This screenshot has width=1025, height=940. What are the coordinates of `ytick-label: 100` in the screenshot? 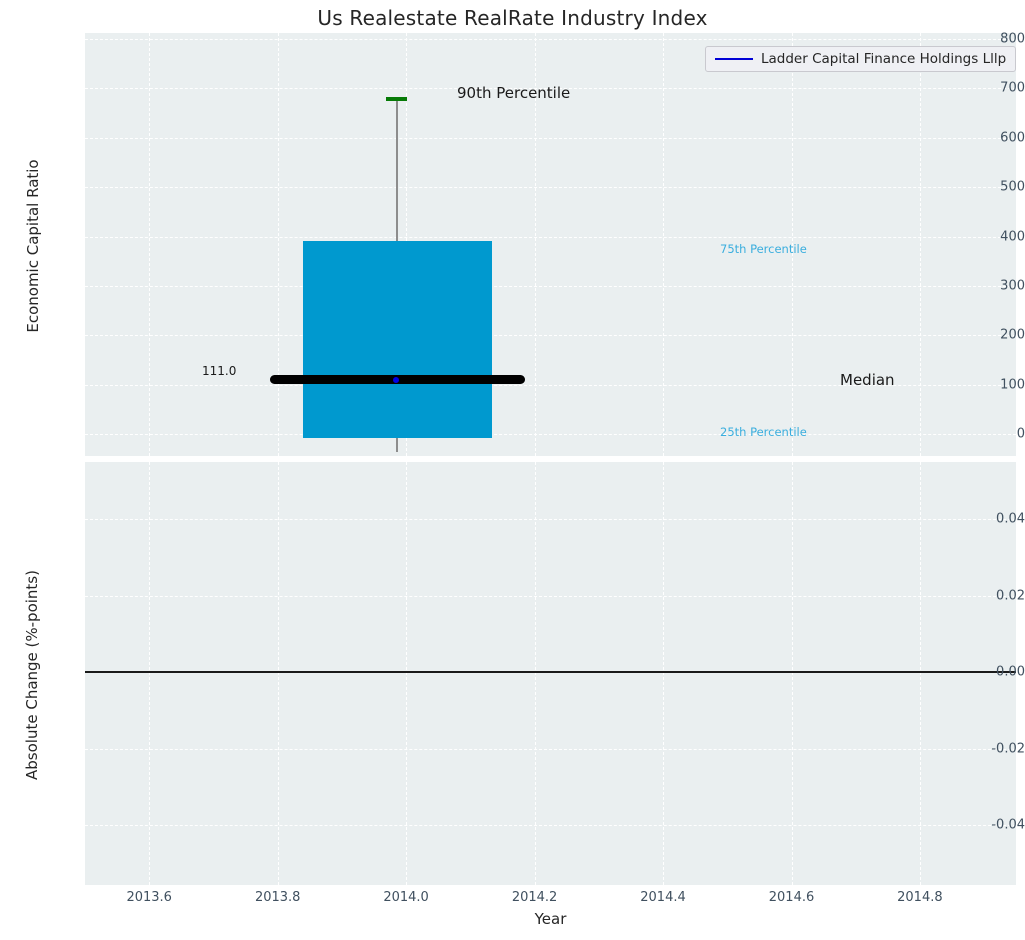 It's located at (1012, 385).